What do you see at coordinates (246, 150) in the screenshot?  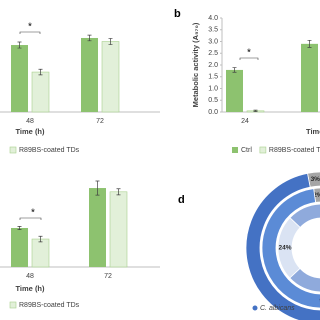 I see `legend-label: Ctrl` at bounding box center [246, 150].